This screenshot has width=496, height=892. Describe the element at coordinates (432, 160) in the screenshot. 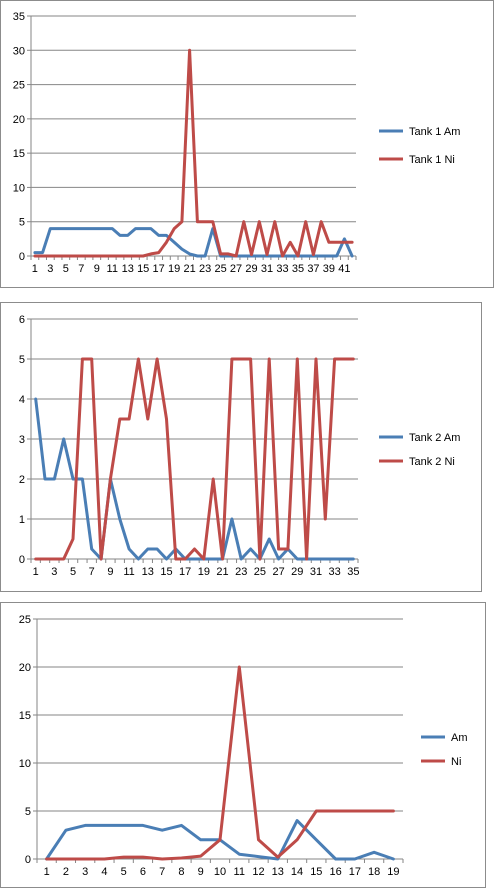

I see `legend-label: Tank 1 Ni` at that location.